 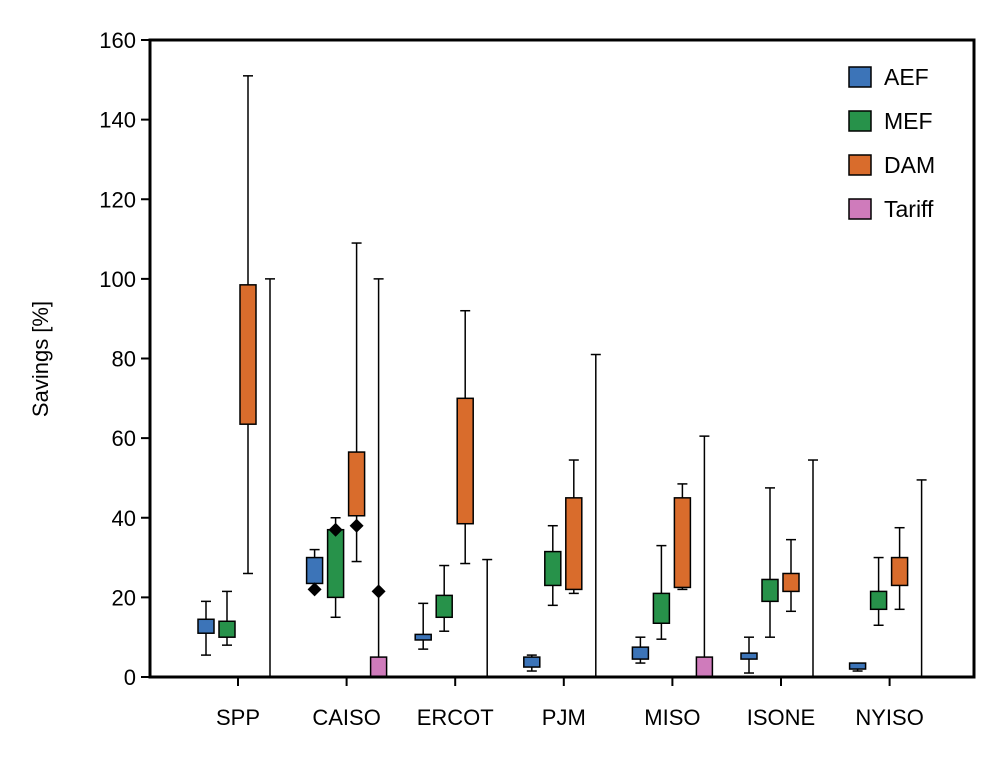 I want to click on box-mef-spp, so click(x=227, y=629).